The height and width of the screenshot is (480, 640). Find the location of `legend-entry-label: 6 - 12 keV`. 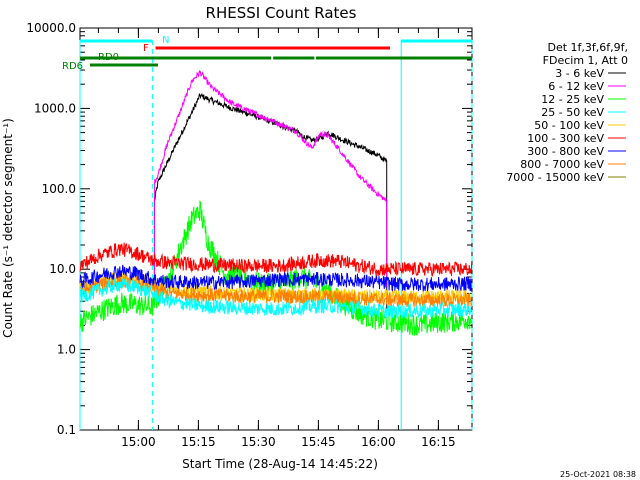

legend-entry-label: 6 - 12 keV is located at coordinates (576, 86).